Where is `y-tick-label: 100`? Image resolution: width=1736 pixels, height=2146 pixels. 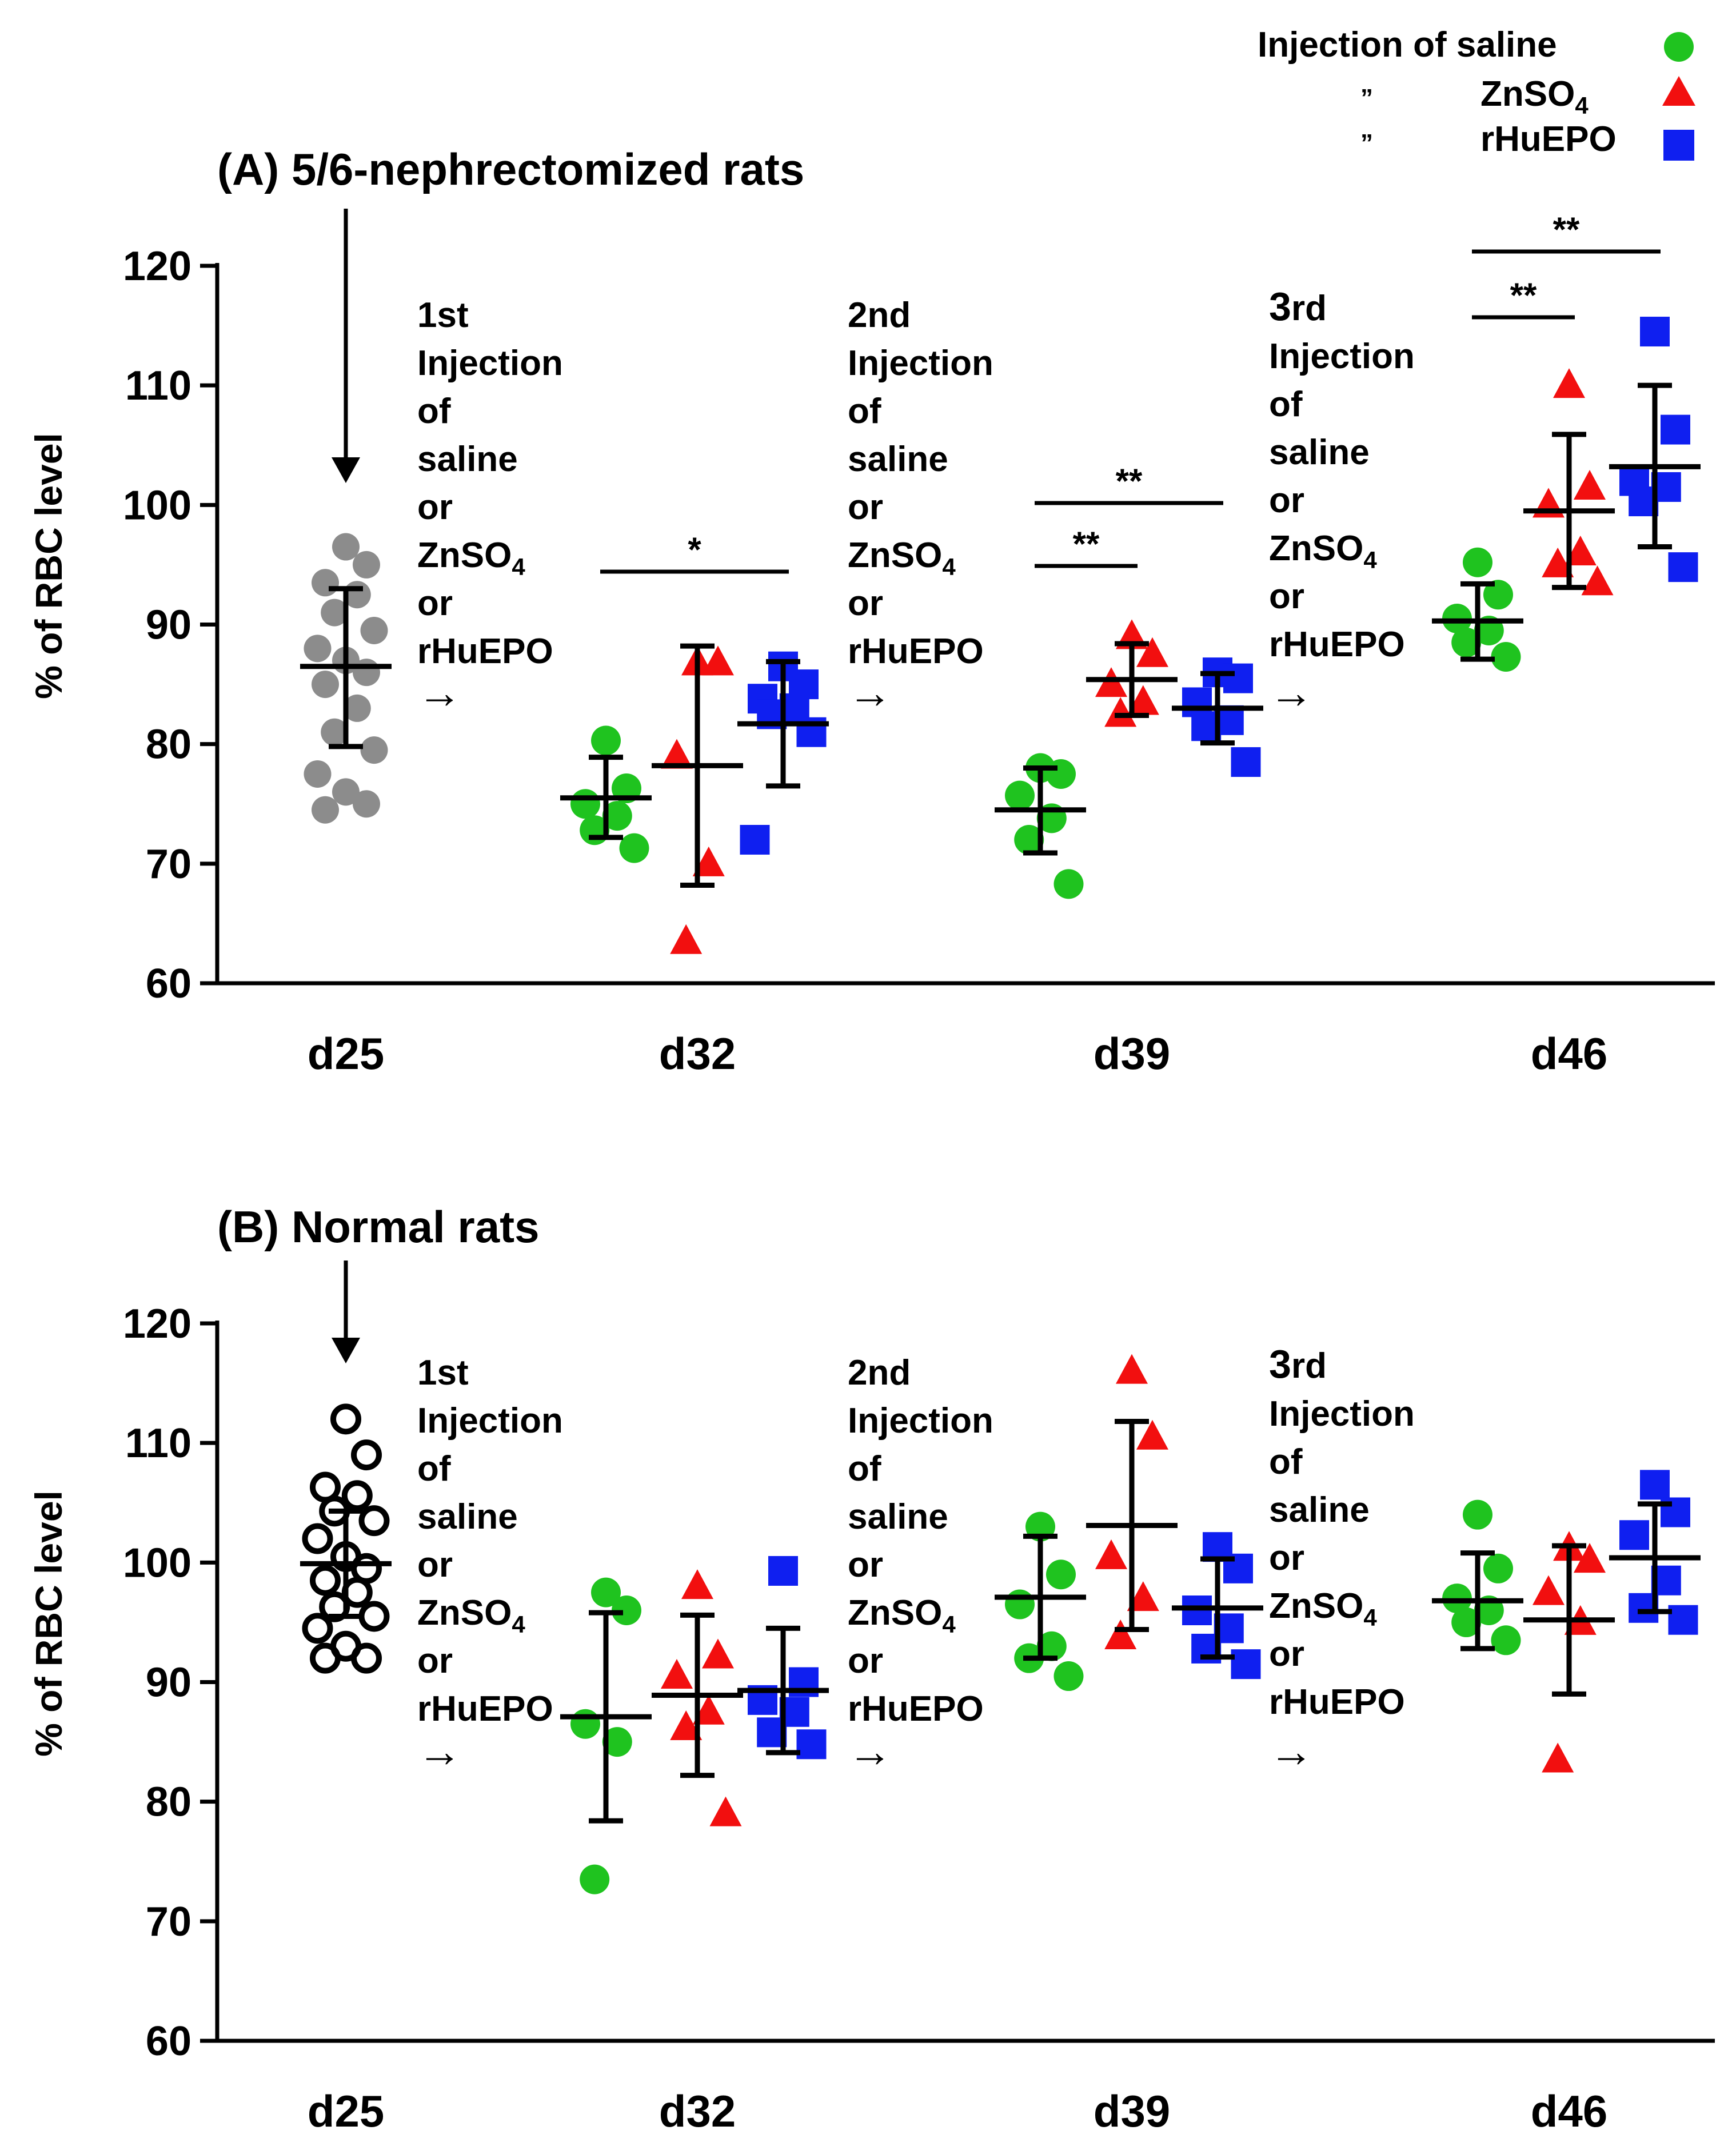
y-tick-label: 100 is located at coordinates (157, 1563).